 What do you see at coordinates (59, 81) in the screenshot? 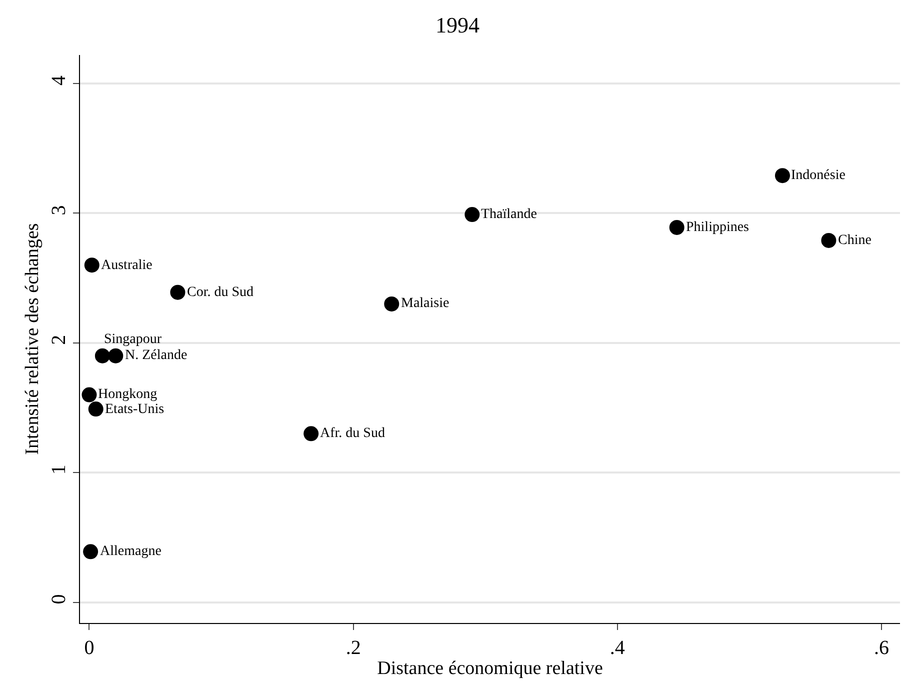
I see `y-tick-label: 4` at bounding box center [59, 81].